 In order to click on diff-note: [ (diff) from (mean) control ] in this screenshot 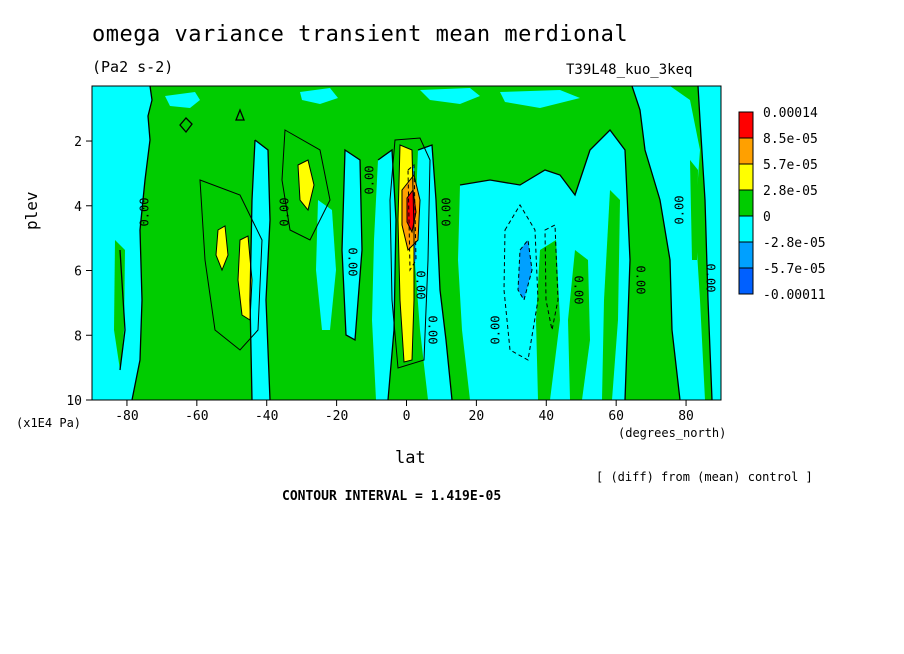, I will do `click(704, 477)`.